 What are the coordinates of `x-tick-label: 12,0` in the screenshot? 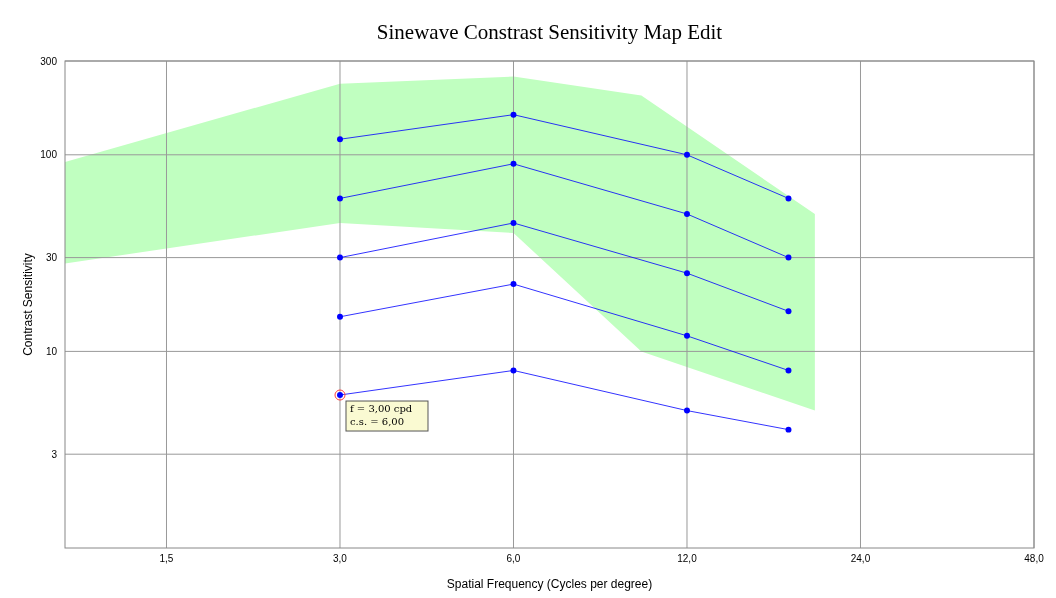 It's located at (687, 558).